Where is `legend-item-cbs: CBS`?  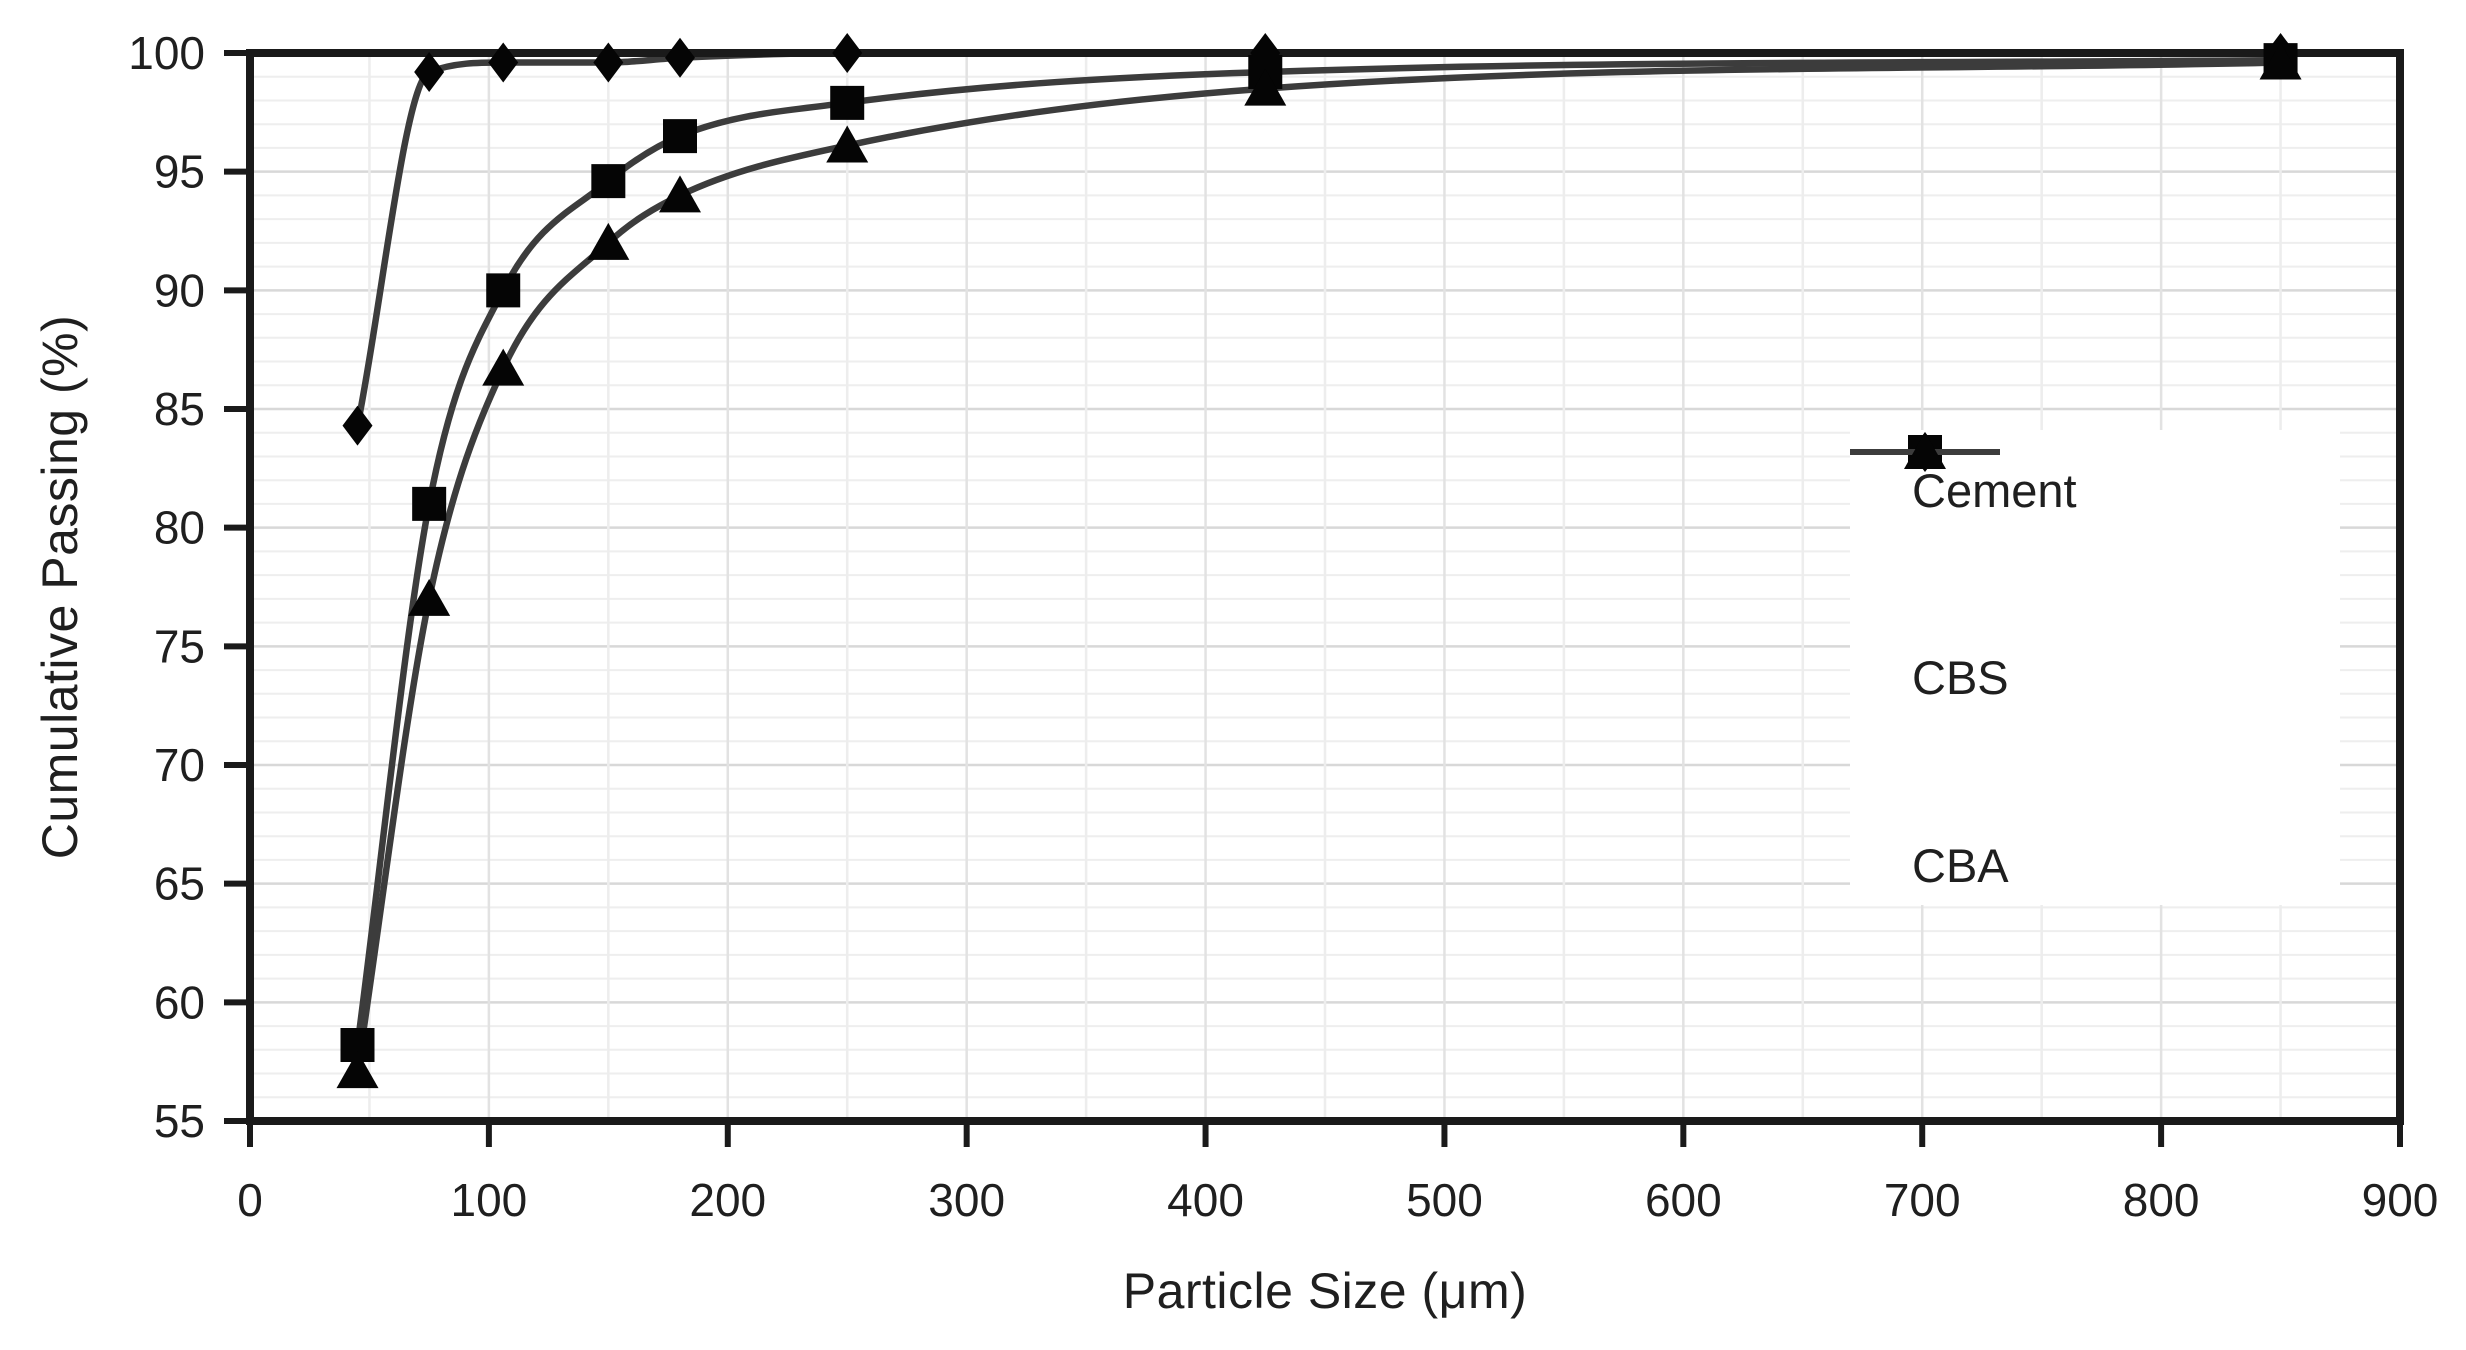 legend-item-cbs: CBS is located at coordinates (2095, 569).